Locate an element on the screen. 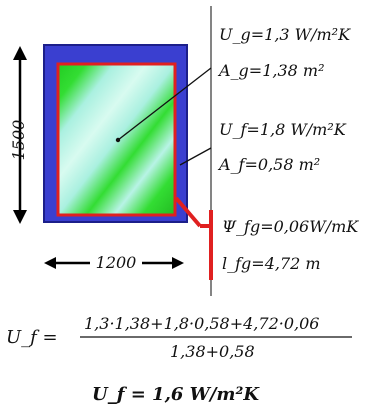 The height and width of the screenshot is (410, 383). height-dimension-arrow is located at coordinates (20, 135).